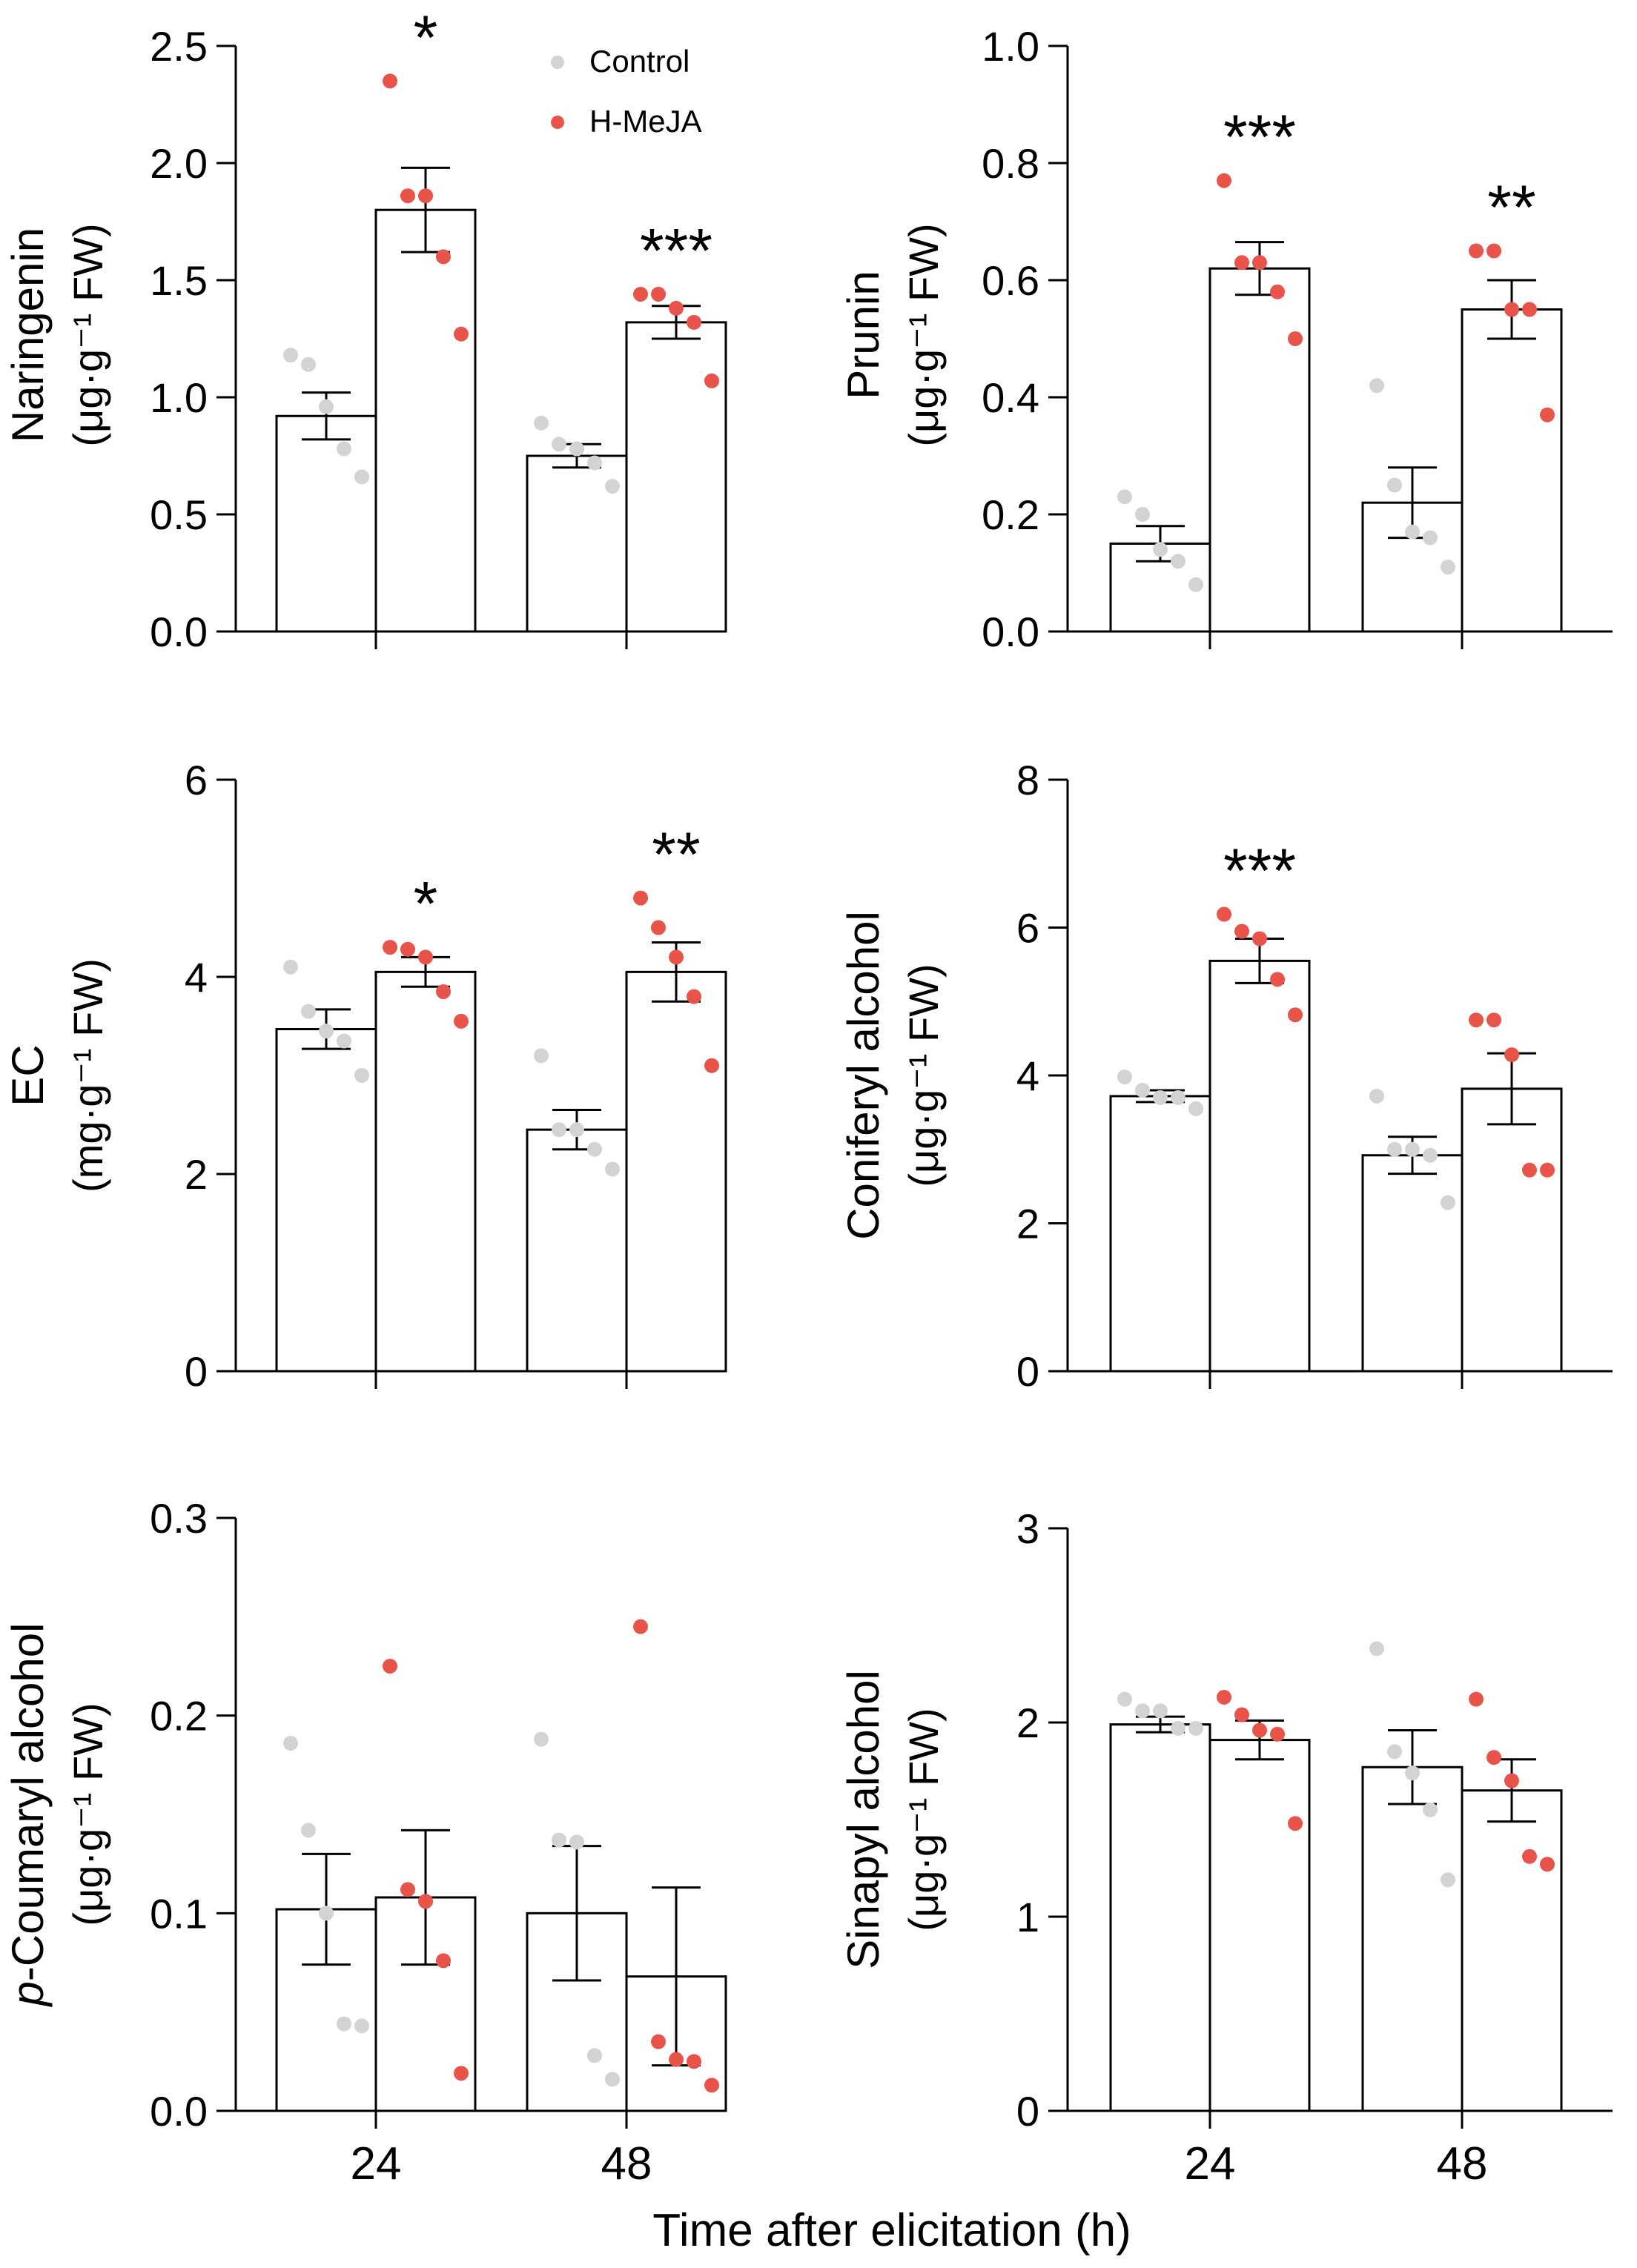 The width and height of the screenshot is (1637, 2268). Describe the element at coordinates (557, 123) in the screenshot. I see `legend-marker-hmeja` at that location.